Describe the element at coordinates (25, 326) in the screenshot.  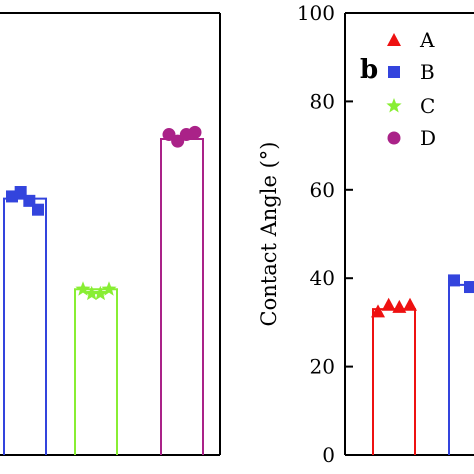
I see `panel-a-bar-B` at that location.